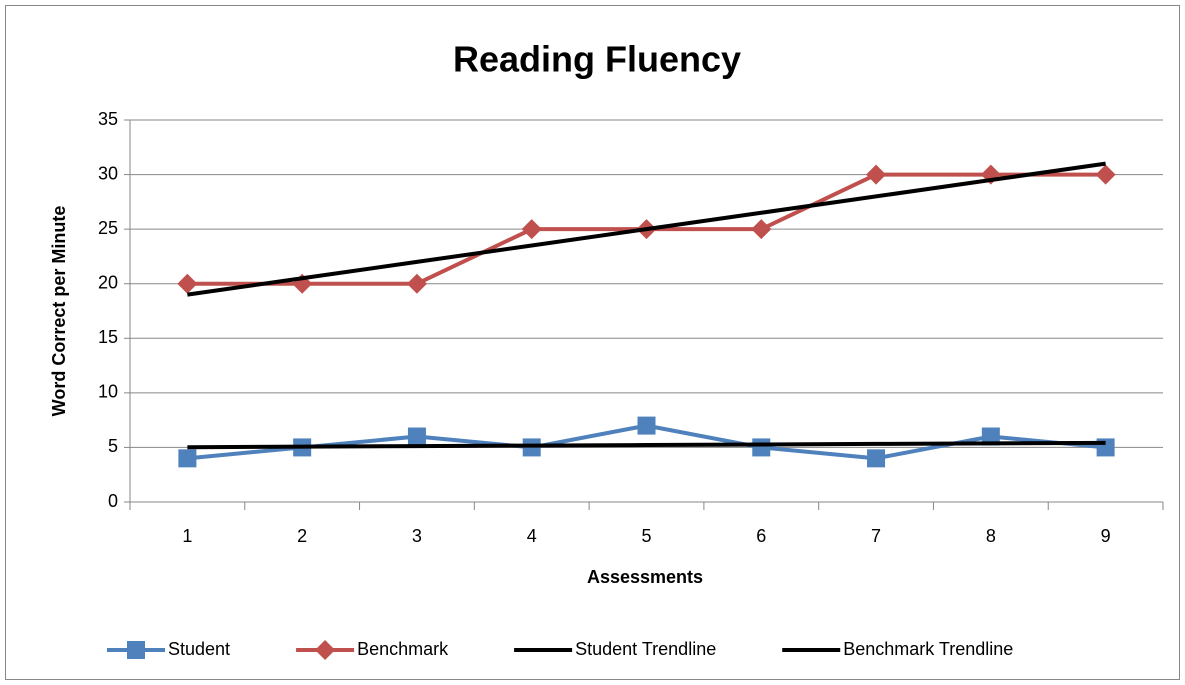 The image size is (1185, 685). What do you see at coordinates (928, 649) in the screenshot?
I see `legend-label: Benchmark Trendline` at bounding box center [928, 649].